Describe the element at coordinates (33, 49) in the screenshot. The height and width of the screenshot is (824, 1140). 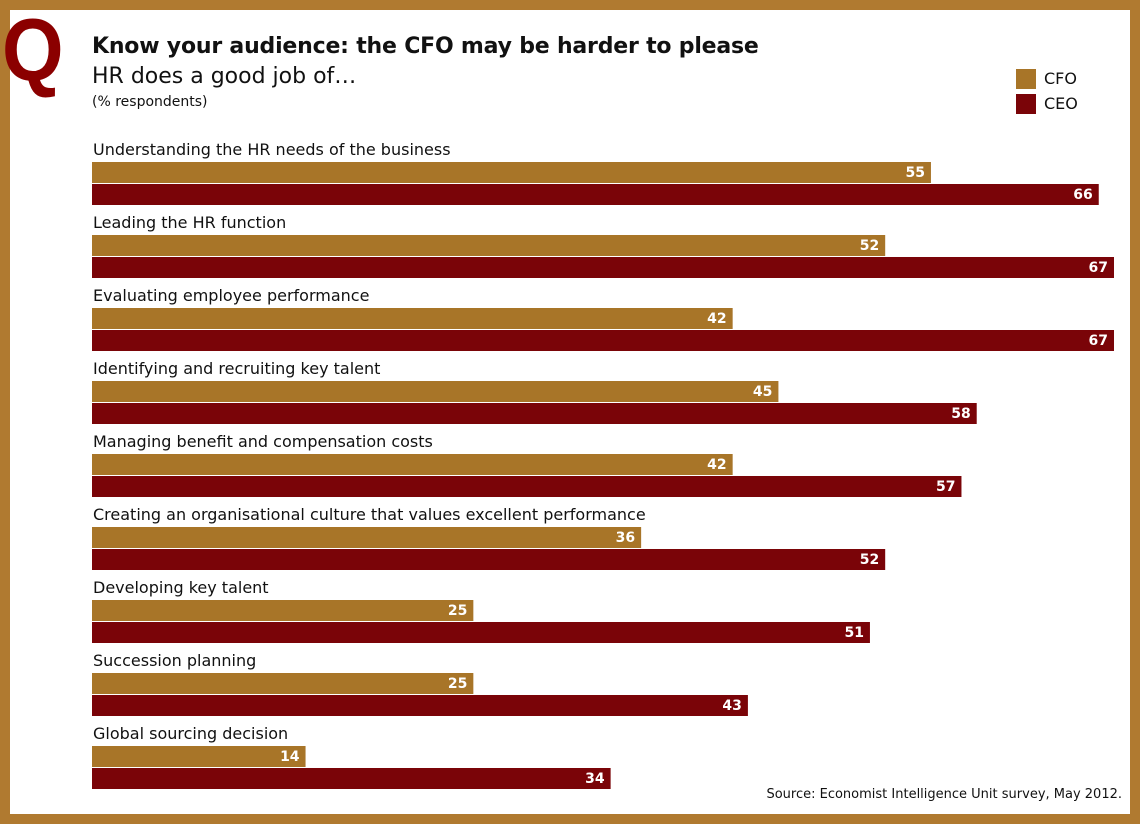
I see `q-mark-logo: Q` at that location.